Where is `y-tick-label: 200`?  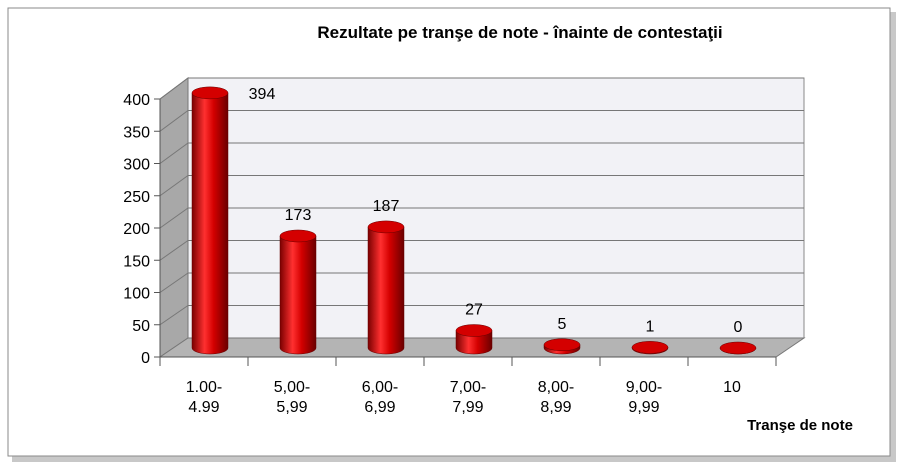 y-tick-label: 200 is located at coordinates (136, 229).